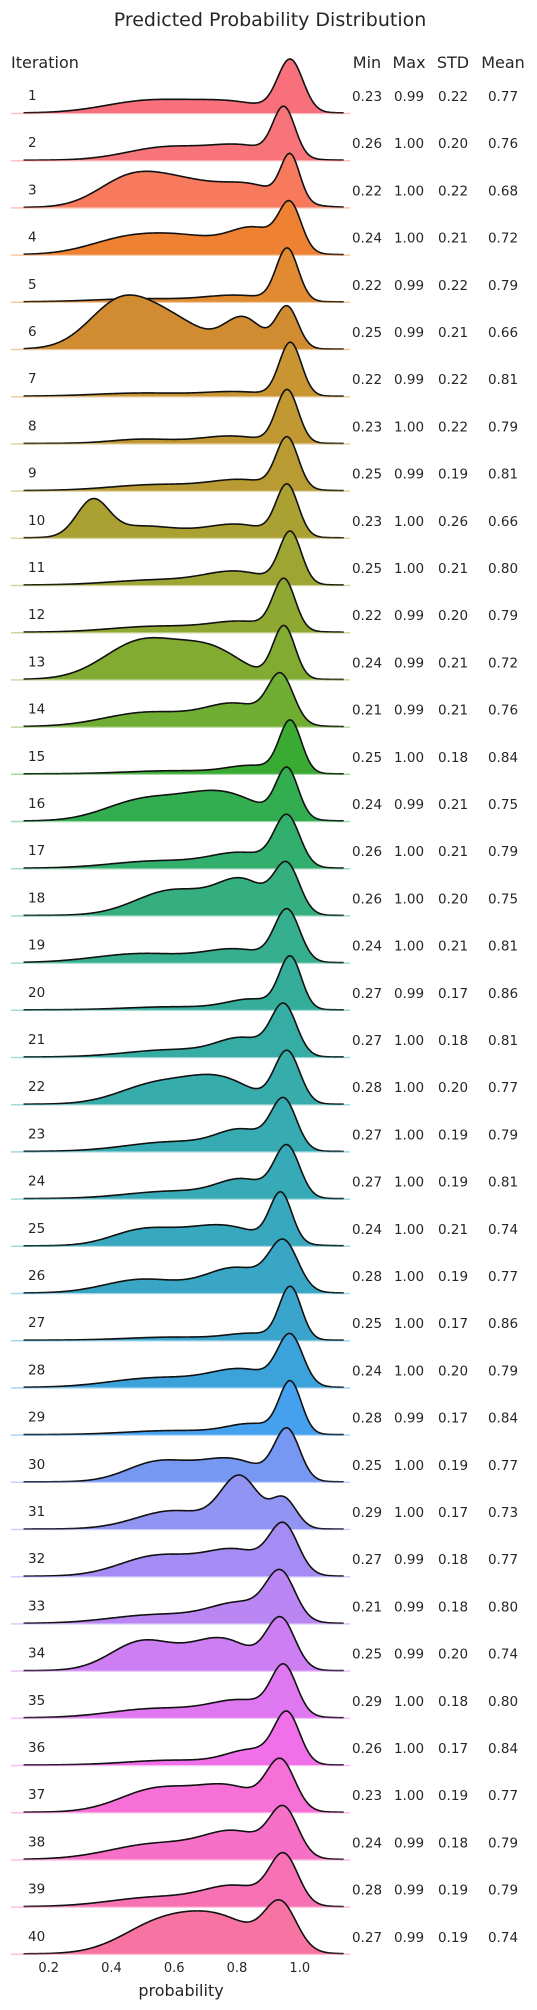 The height and width of the screenshot is (2010, 537). I want to click on ridge-row: 11 0.25 1.00 0.21 0.80, so click(264, 558).